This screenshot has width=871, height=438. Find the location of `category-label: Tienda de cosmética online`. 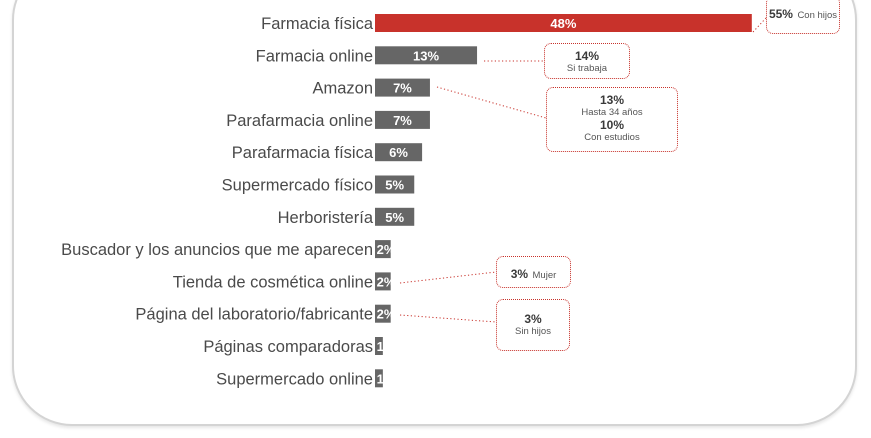

category-label: Tienda de cosmética online is located at coordinates (273, 282).